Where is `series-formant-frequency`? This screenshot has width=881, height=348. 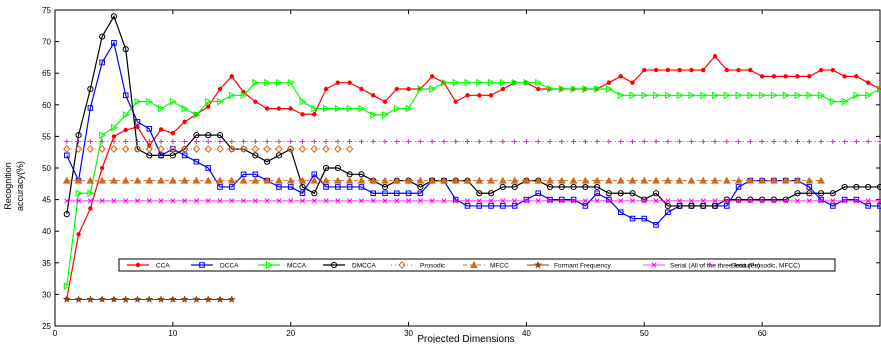 series-formant-frequency is located at coordinates (149, 299).